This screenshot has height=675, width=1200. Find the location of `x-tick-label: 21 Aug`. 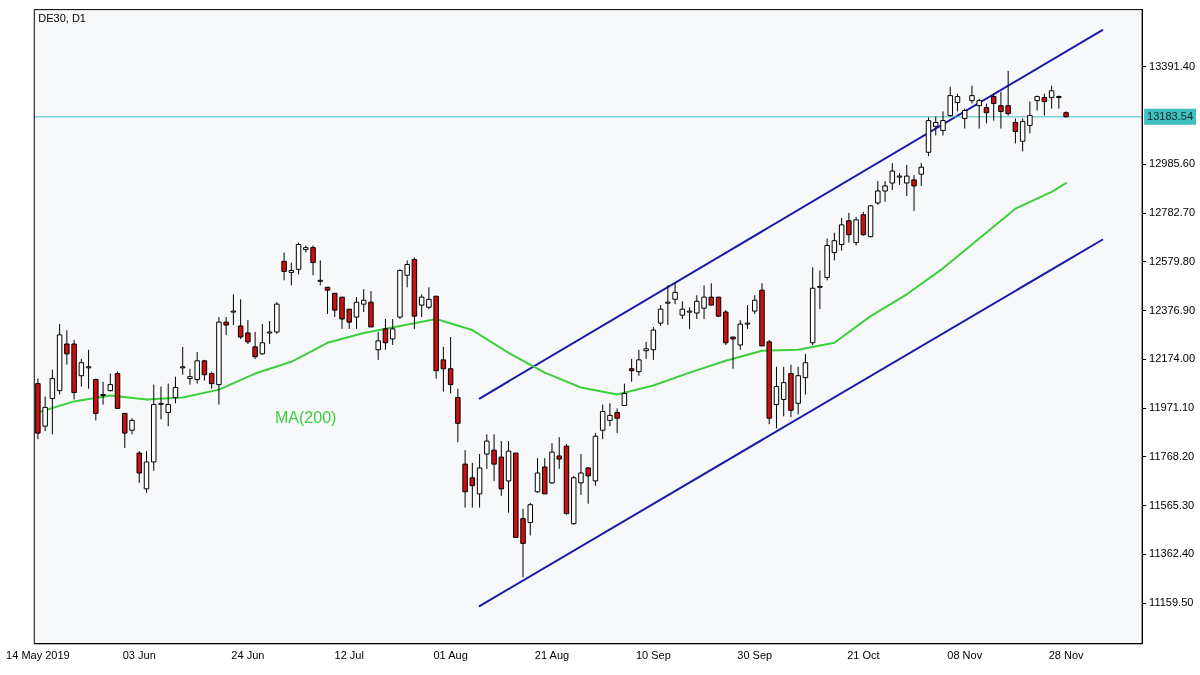

x-tick-label: 21 Aug is located at coordinates (552, 655).